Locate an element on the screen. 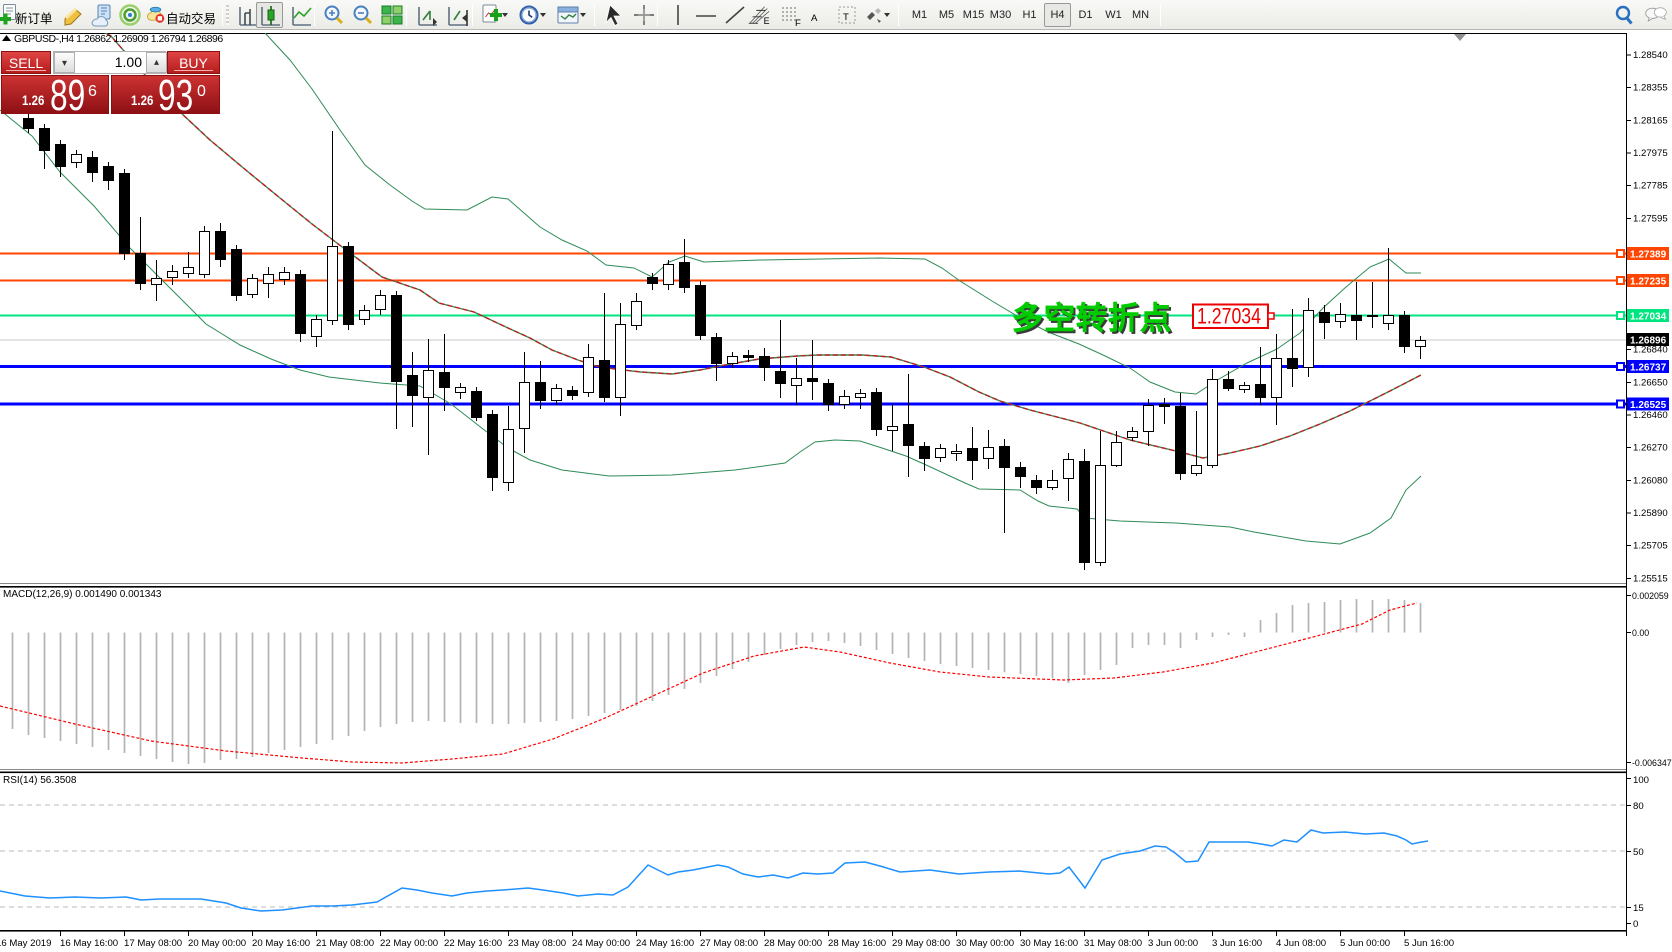 The height and width of the screenshot is (952, 1672). svg-text: 24 May 00:00 is located at coordinates (601, 943).